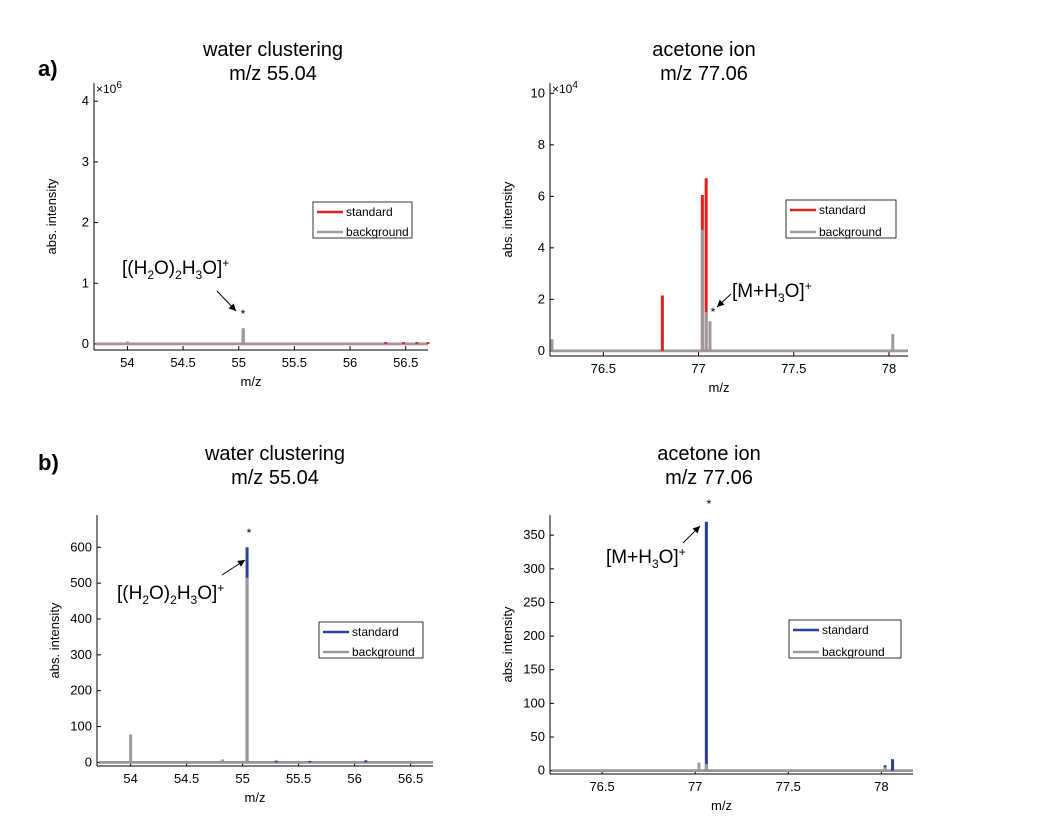  Describe the element at coordinates (85, 282) in the screenshot. I see `y-tick-label: 1` at that location.